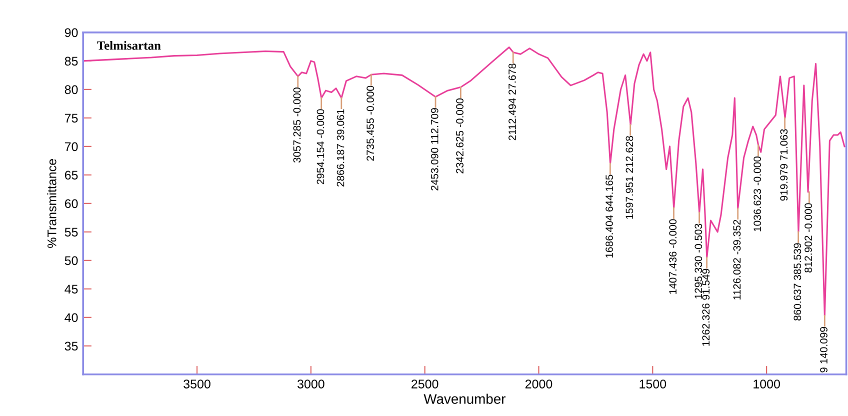  Describe the element at coordinates (538, 384) in the screenshot. I see `x-tick-label: 2000` at that location.